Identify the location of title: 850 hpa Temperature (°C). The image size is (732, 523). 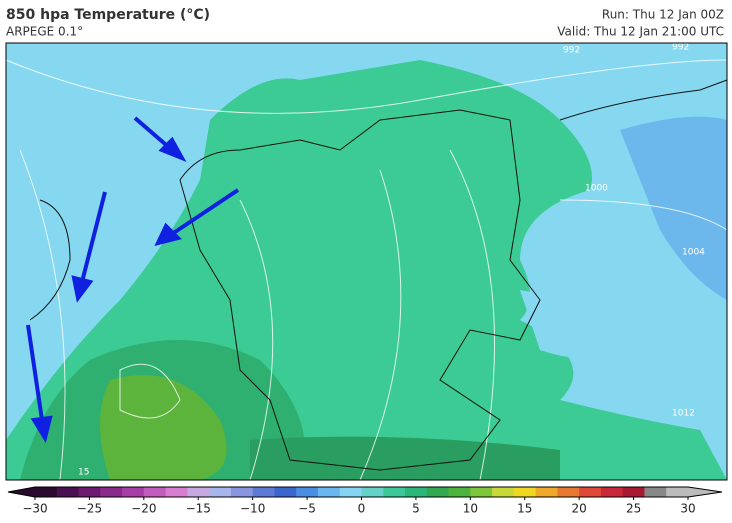
(108, 15).